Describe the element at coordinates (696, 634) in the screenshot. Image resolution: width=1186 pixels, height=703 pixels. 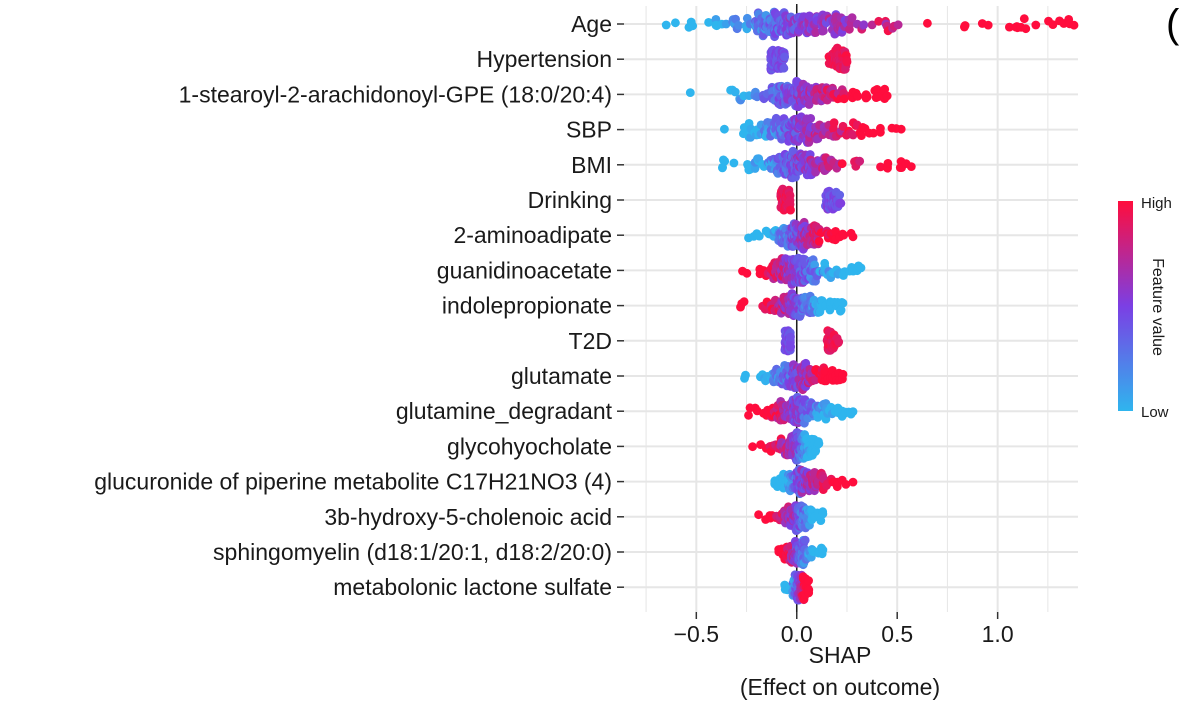
I see `x-tick-label: −0.5` at that location.